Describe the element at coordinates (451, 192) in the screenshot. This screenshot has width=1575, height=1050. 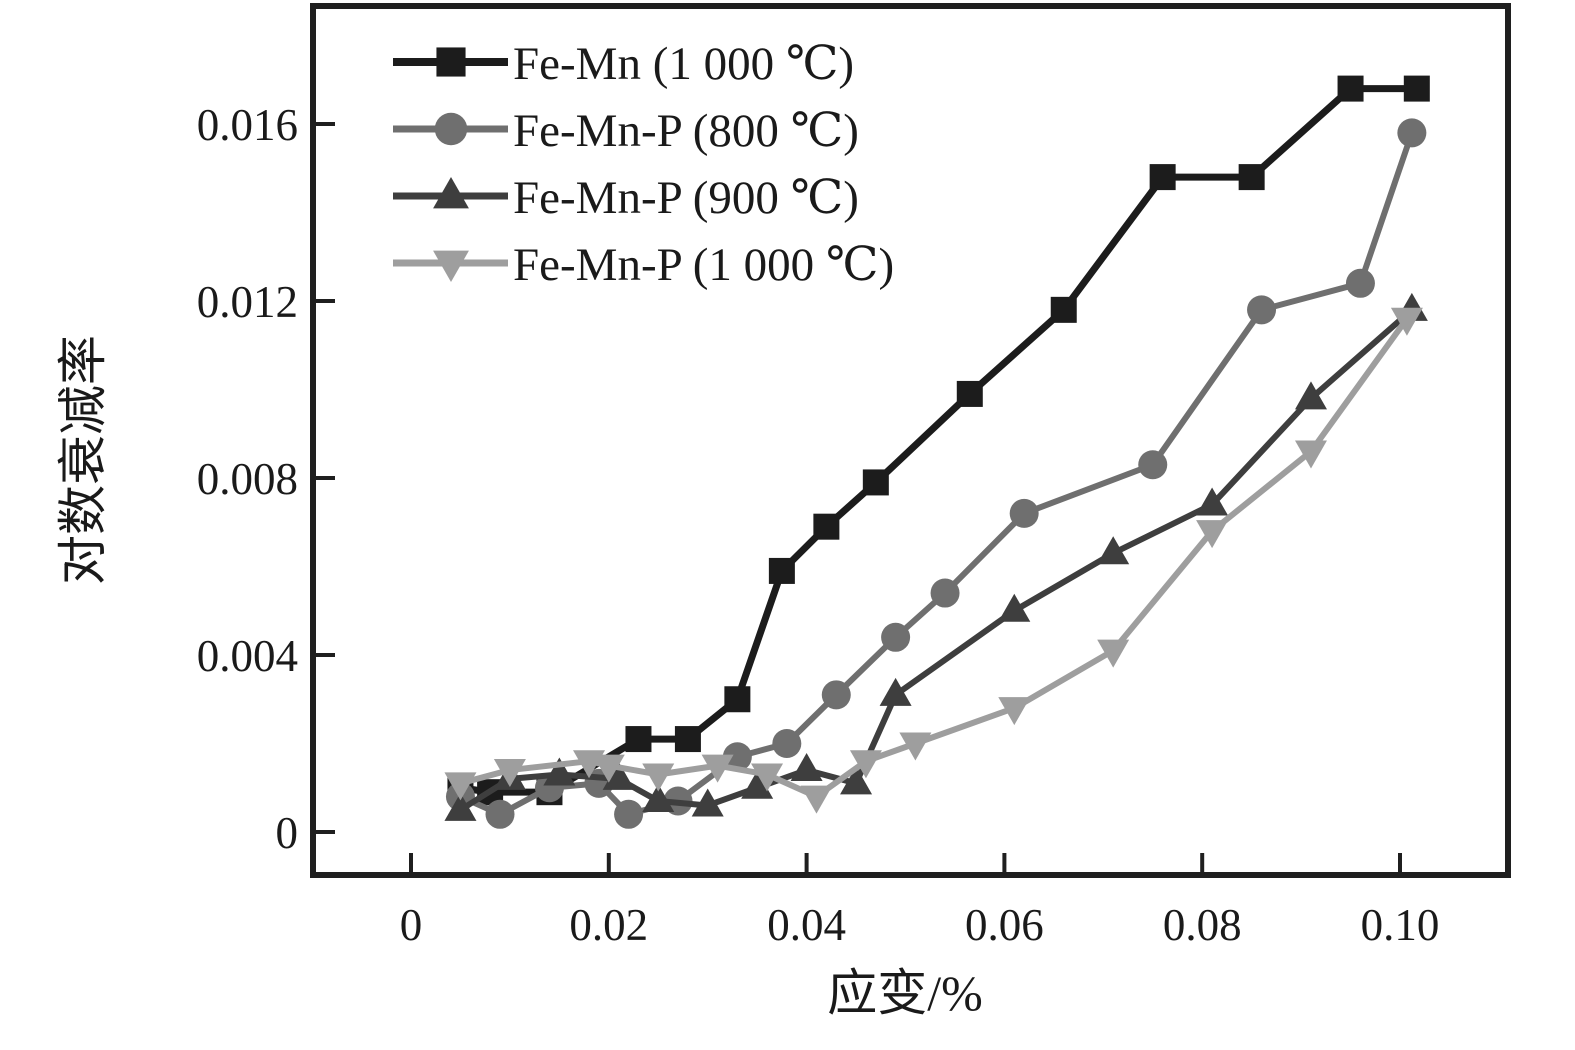
I see `legend-marker-triangle-up` at that location.